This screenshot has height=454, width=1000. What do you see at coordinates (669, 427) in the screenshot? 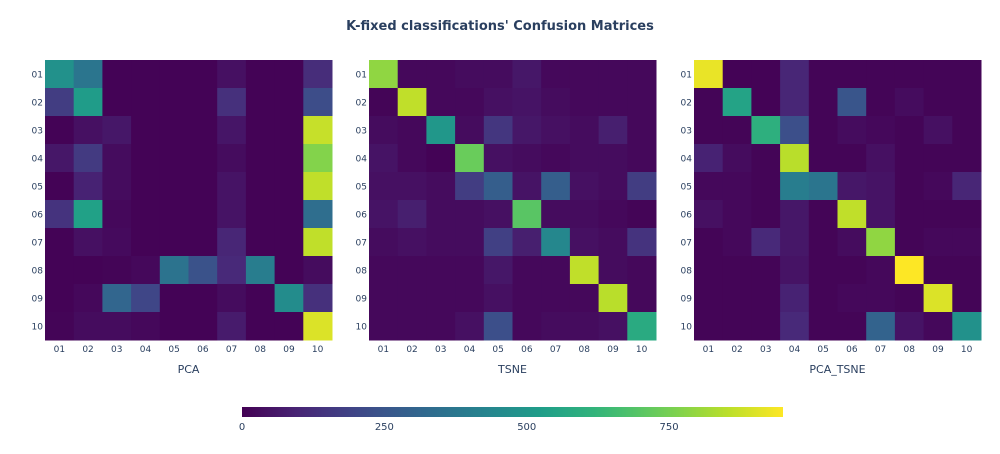
I see `colorbar-tick-label: 750` at bounding box center [669, 427].